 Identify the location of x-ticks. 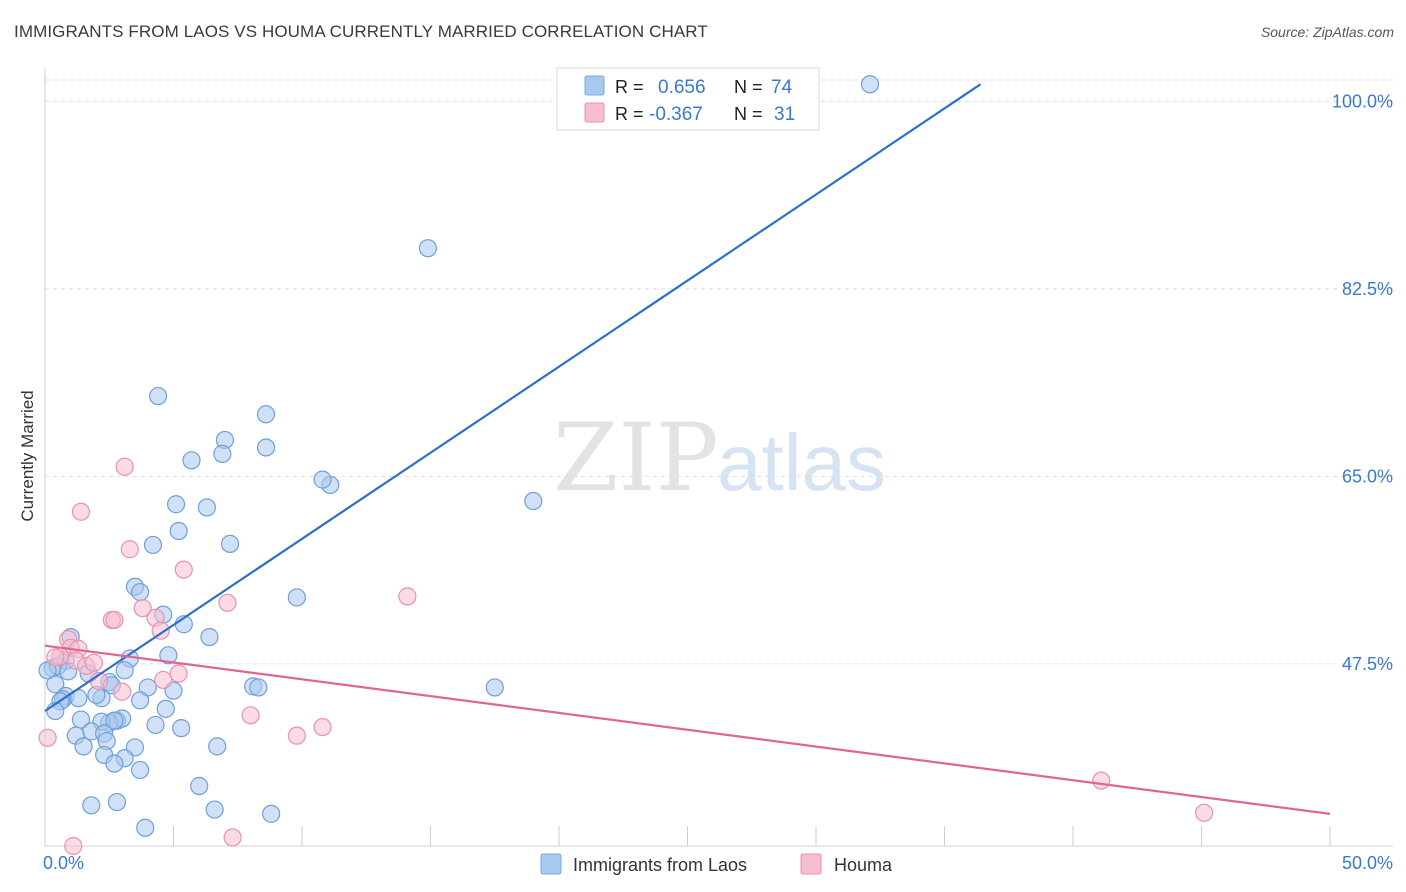
(687, 836).